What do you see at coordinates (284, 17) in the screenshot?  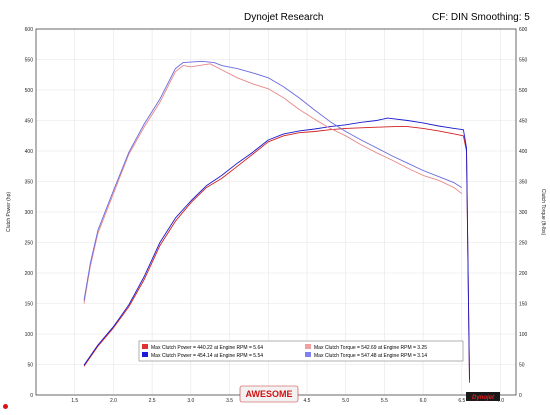 I see `chart-title: Dynojet Research` at bounding box center [284, 17].